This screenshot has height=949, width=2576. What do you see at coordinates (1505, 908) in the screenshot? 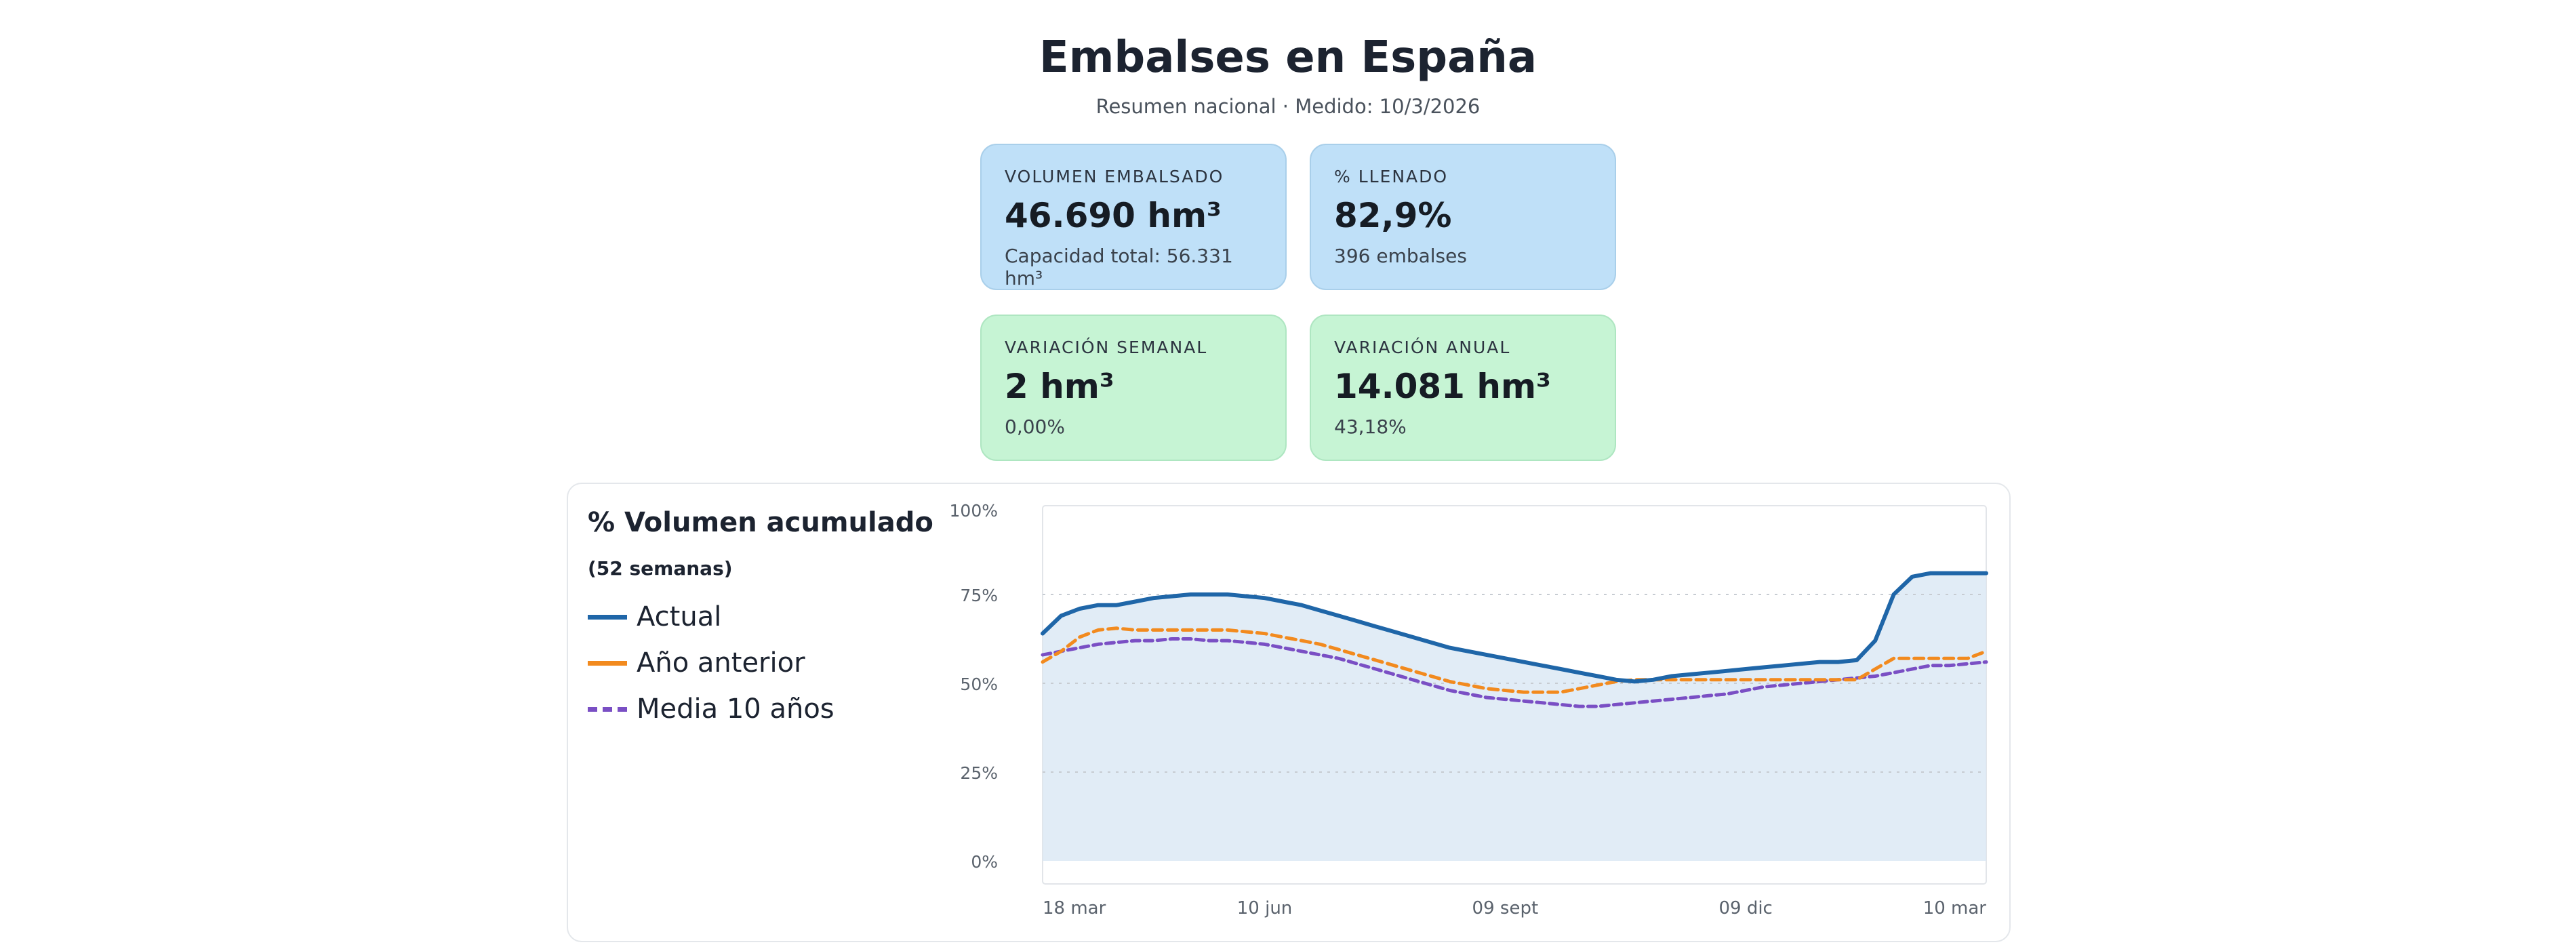
I see `x-tick-label: 09 sept` at bounding box center [1505, 908].